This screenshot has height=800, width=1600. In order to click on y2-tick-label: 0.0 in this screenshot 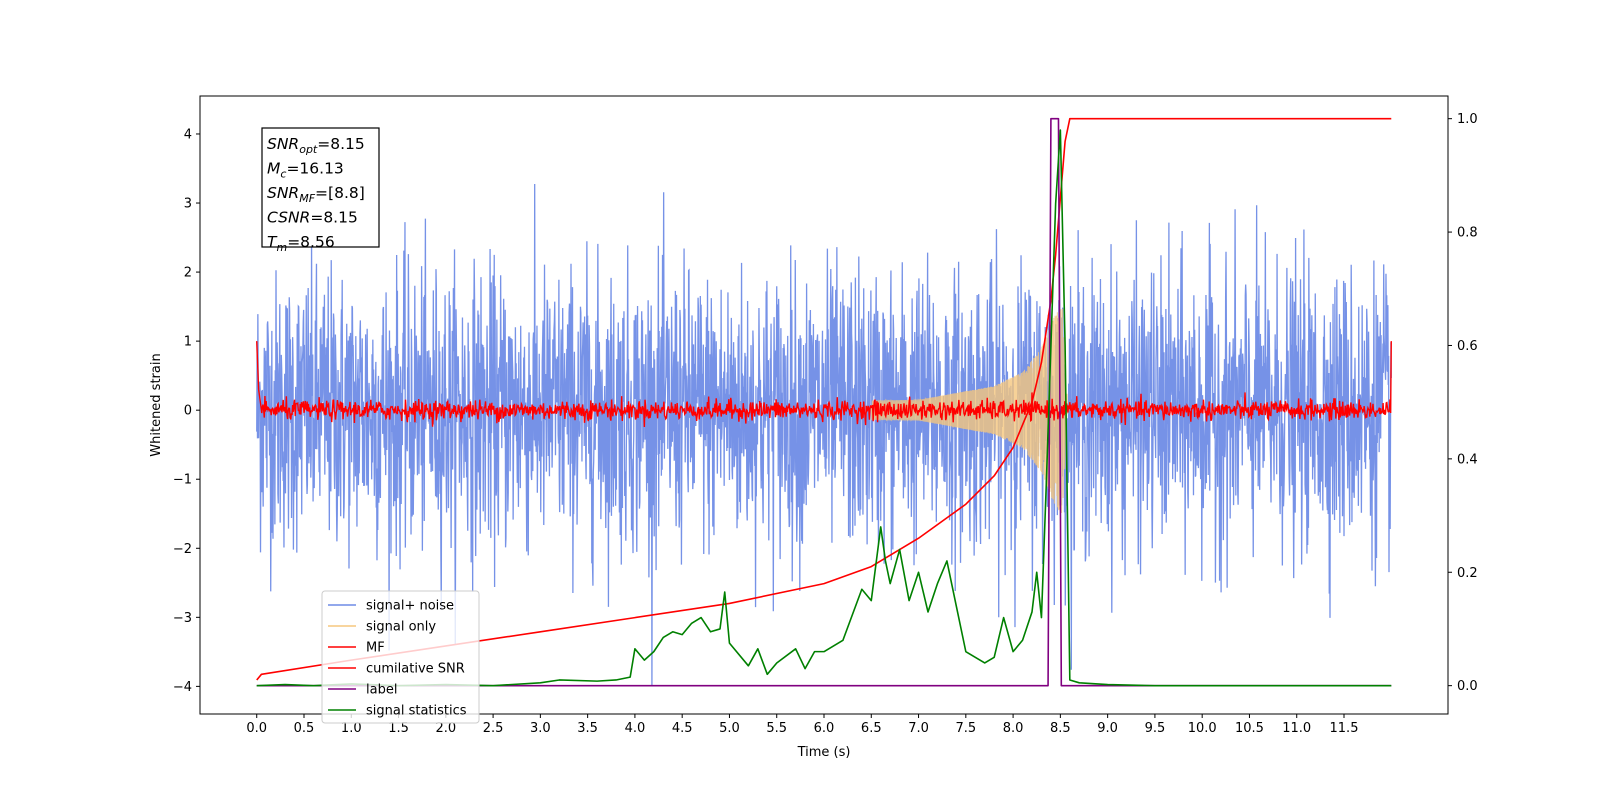, I will do `click(1467, 686)`.